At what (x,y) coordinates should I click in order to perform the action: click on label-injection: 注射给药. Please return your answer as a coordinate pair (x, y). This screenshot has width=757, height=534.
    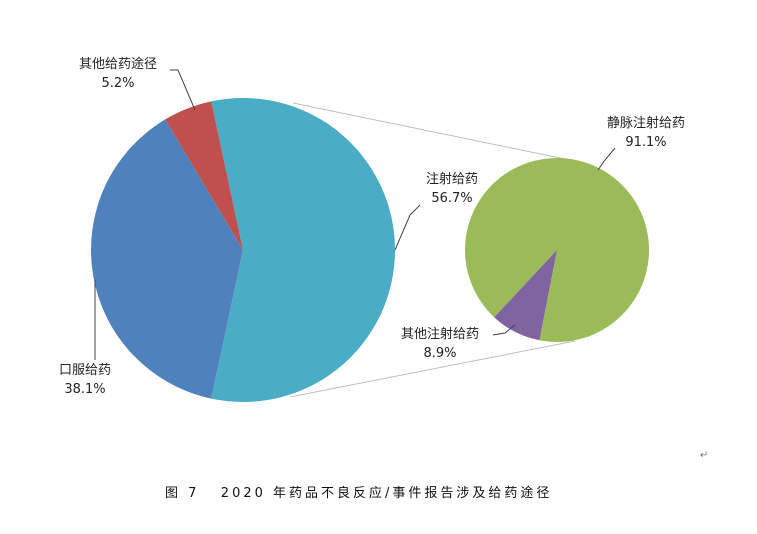
    Looking at the image, I should click on (452, 179).